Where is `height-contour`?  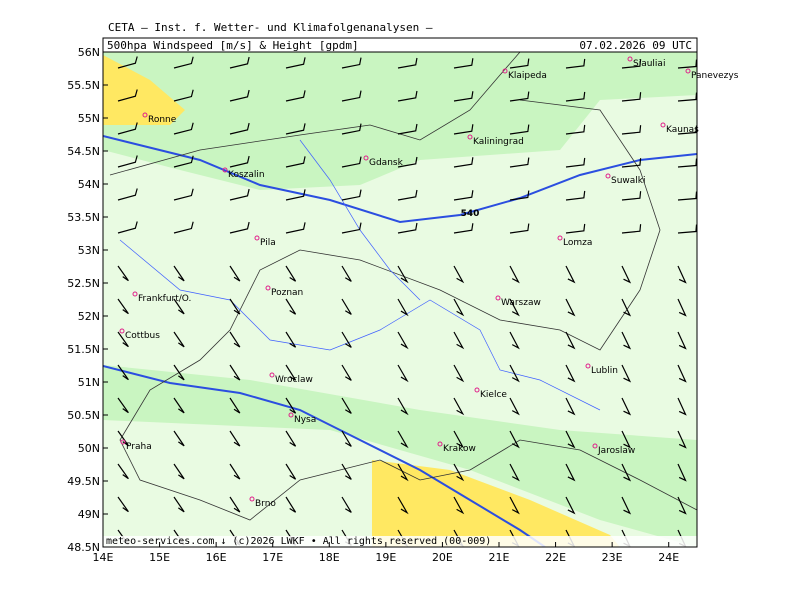
height-contour is located at coordinates (400, 179).